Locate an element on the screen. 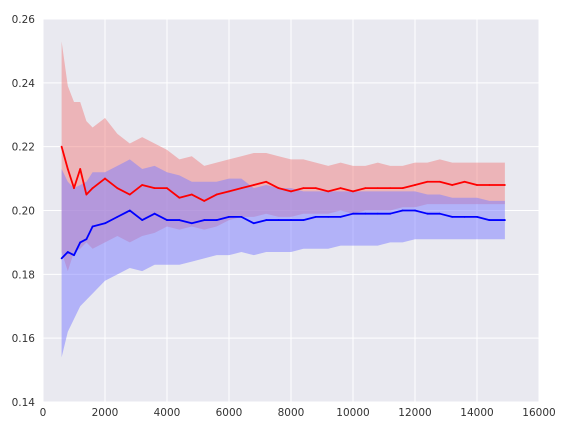 This screenshot has width=566, height=438. x-tick-label: 6000 is located at coordinates (229, 413).